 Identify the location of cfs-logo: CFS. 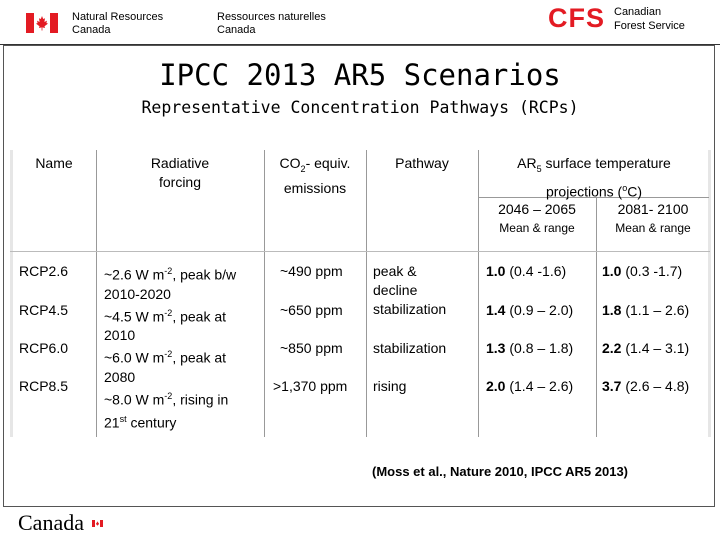
(576, 18).